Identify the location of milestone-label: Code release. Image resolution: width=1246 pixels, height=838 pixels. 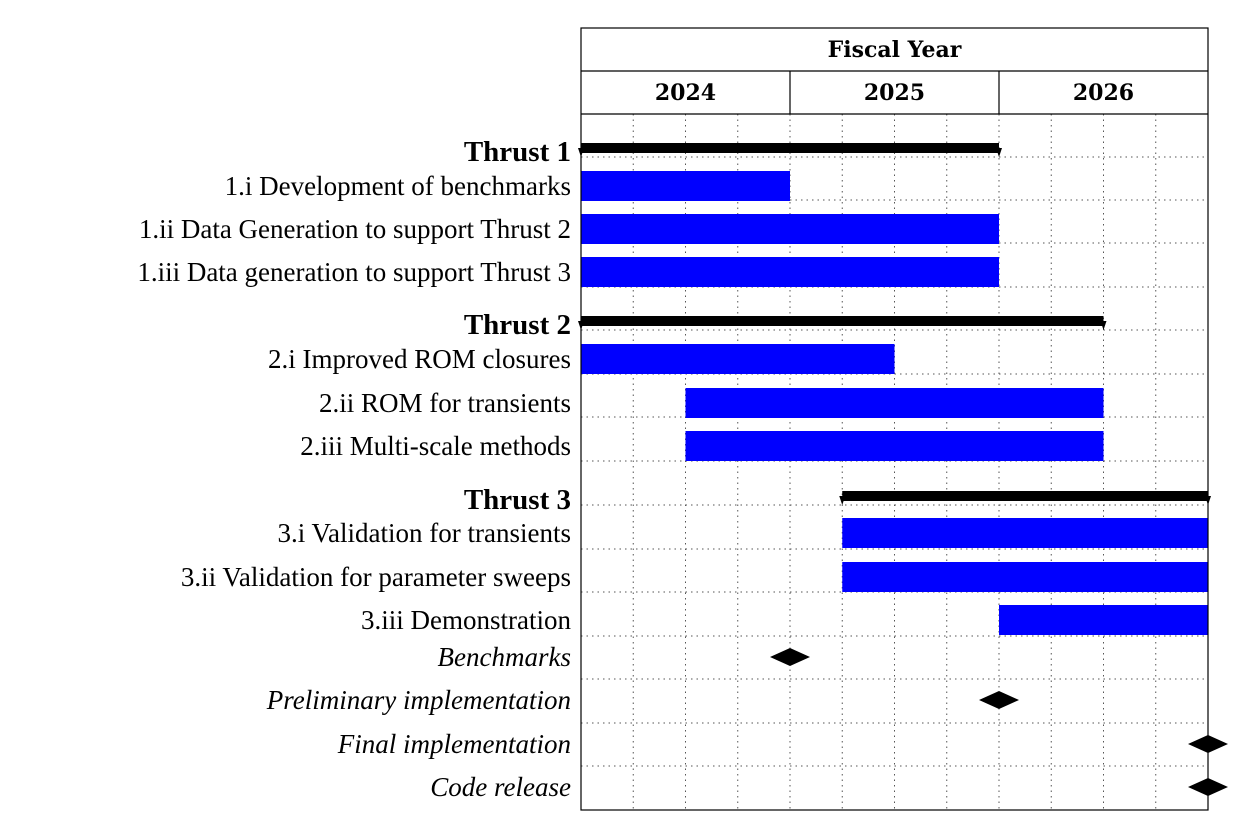
(500, 787).